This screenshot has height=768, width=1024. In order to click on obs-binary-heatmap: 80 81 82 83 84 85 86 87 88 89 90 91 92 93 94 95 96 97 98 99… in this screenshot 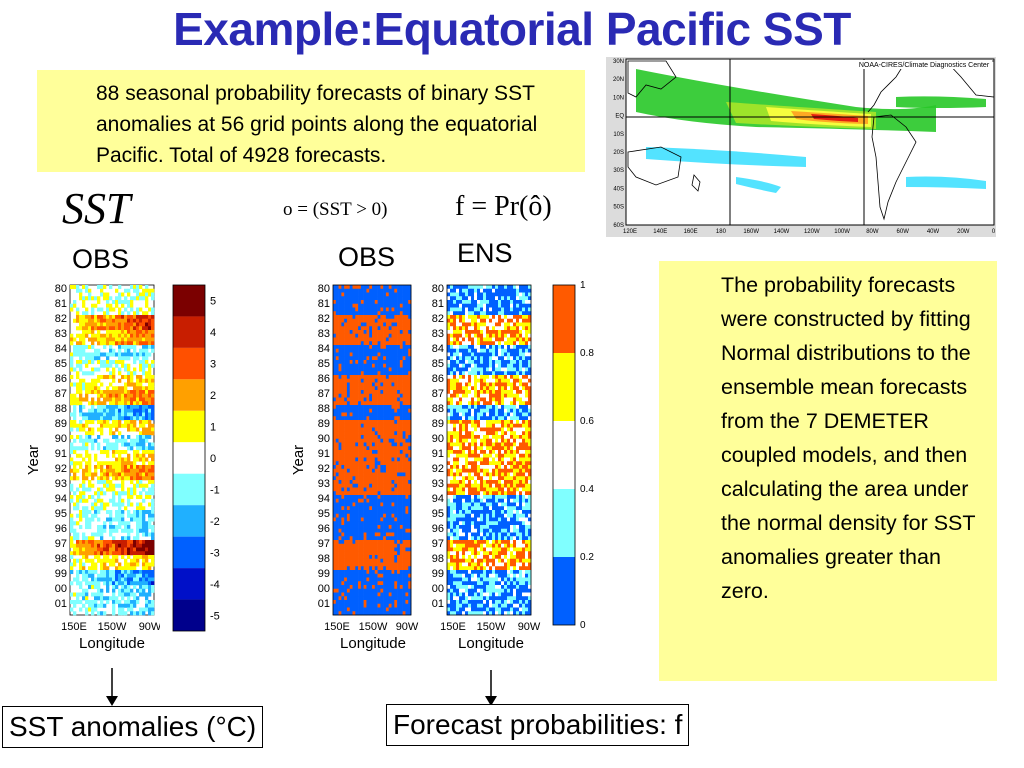, I will do `click(354, 467)`.